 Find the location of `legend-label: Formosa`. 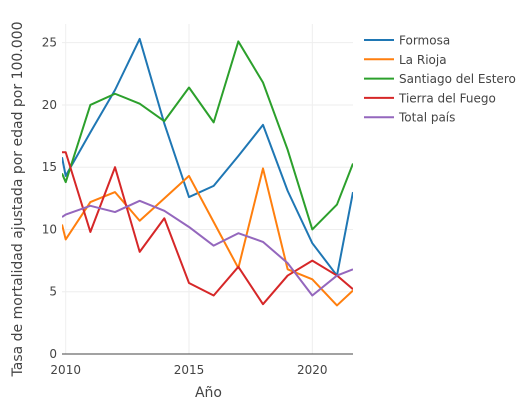

legend-label: Formosa is located at coordinates (424, 41).